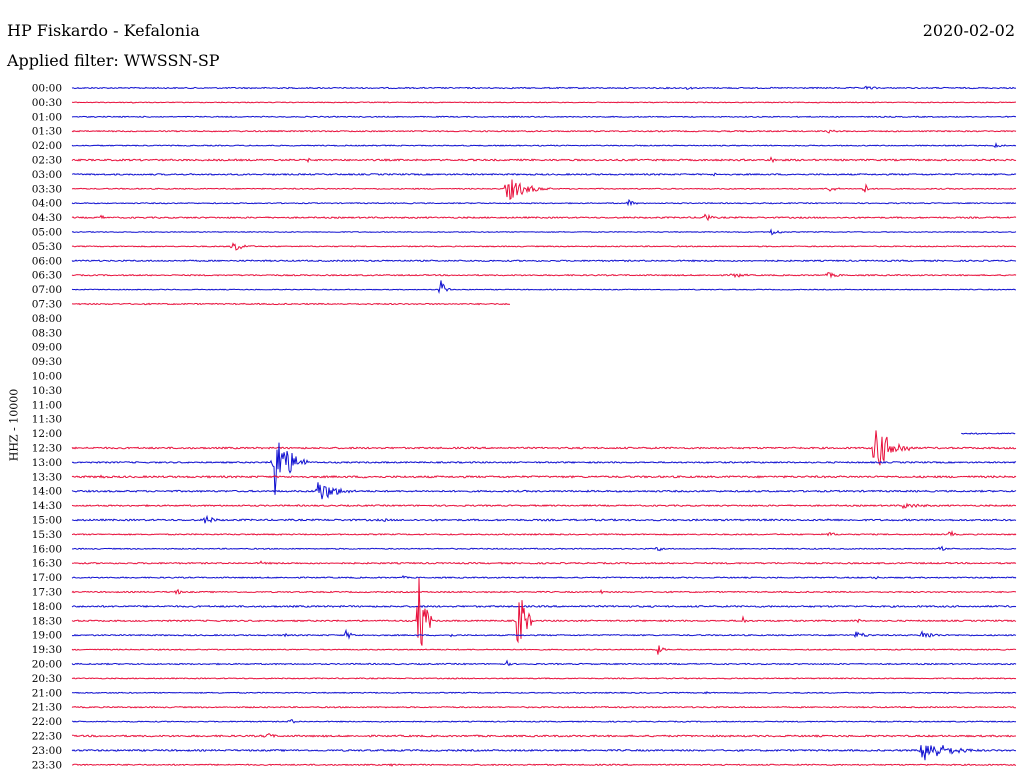  What do you see at coordinates (47, 593) in the screenshot?
I see `row-label-1730: 17:30` at bounding box center [47, 593].